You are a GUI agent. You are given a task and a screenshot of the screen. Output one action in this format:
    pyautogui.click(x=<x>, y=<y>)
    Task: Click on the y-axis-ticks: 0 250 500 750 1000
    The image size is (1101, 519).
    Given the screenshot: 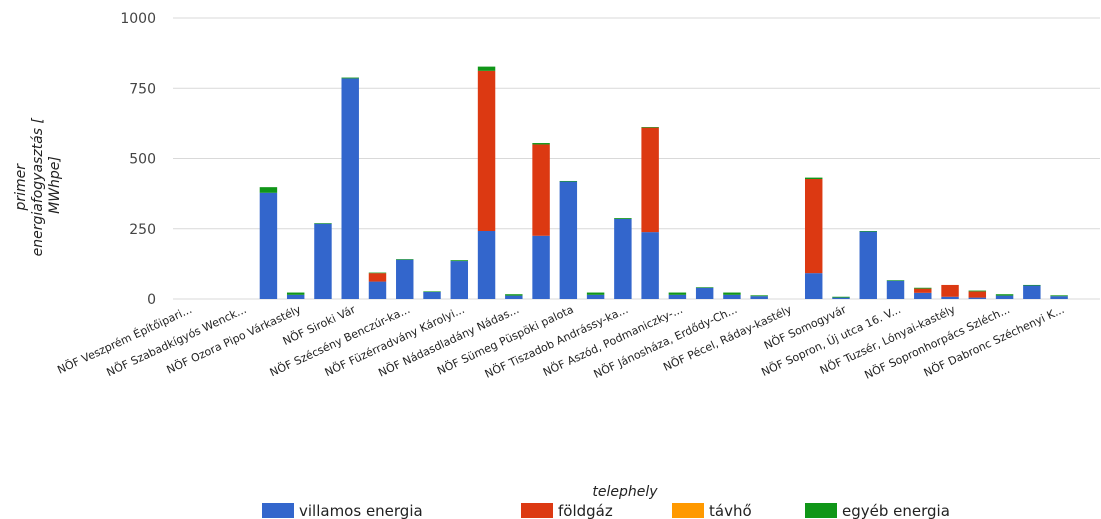 What is the action you would take?
    pyautogui.click(x=138, y=159)
    